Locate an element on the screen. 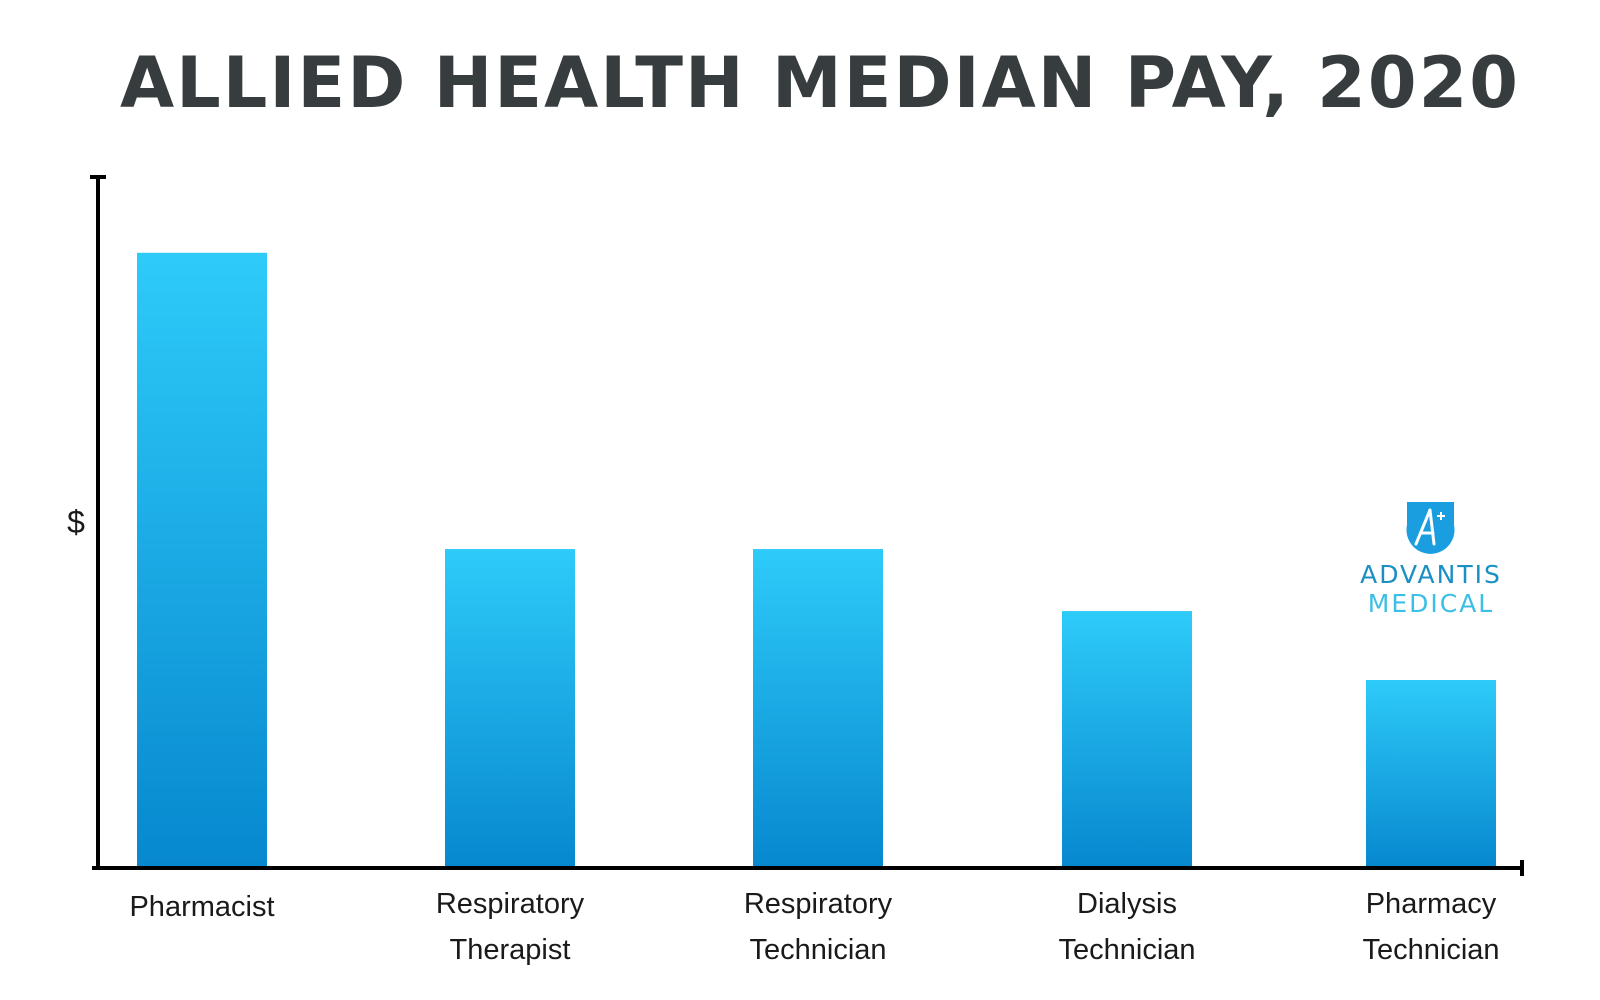 The image size is (1600, 1000). x-tick-label: Therapist is located at coordinates (510, 950).